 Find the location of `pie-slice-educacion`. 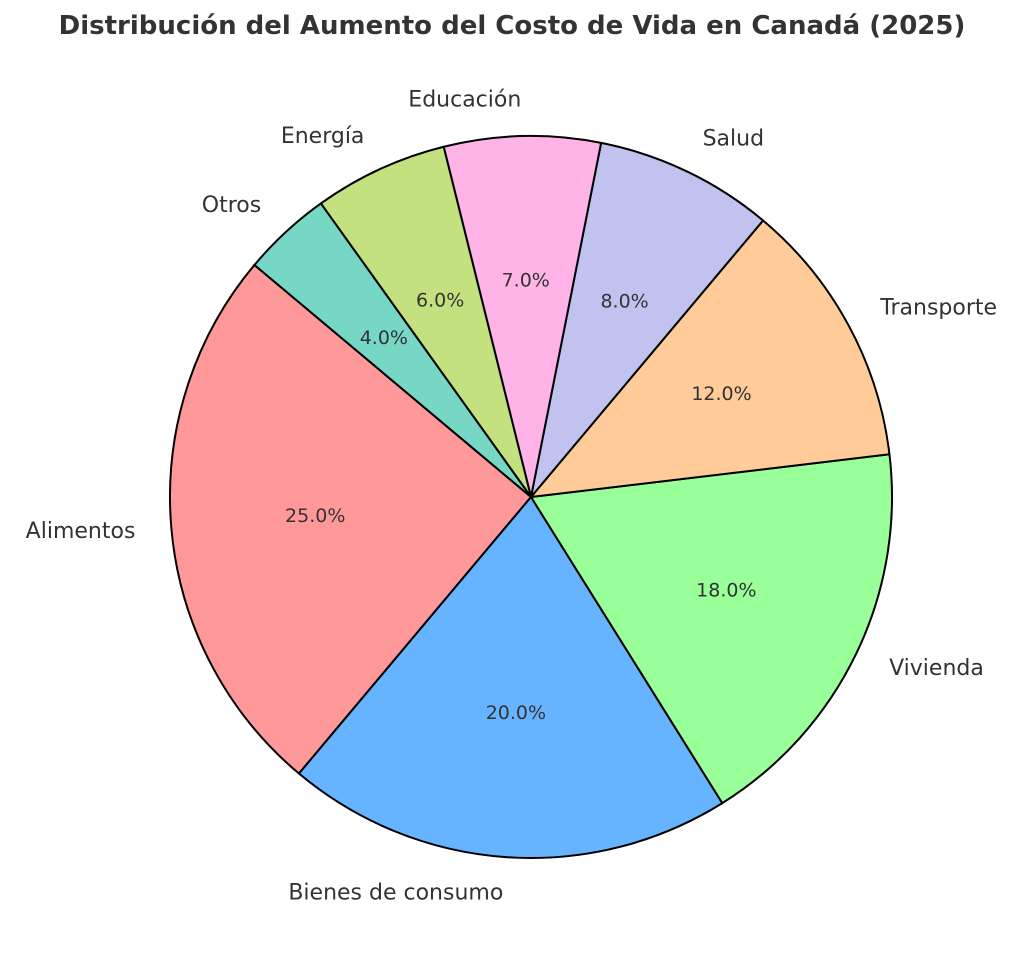

pie-slice-educacion is located at coordinates (522, 316).